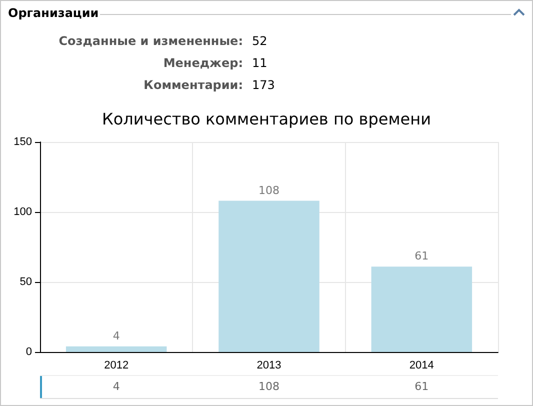 Image resolution: width=533 pixels, height=406 pixels. What do you see at coordinates (209, 85) in the screenshot?
I see `text: Комментарии: 173` at bounding box center [209, 85].